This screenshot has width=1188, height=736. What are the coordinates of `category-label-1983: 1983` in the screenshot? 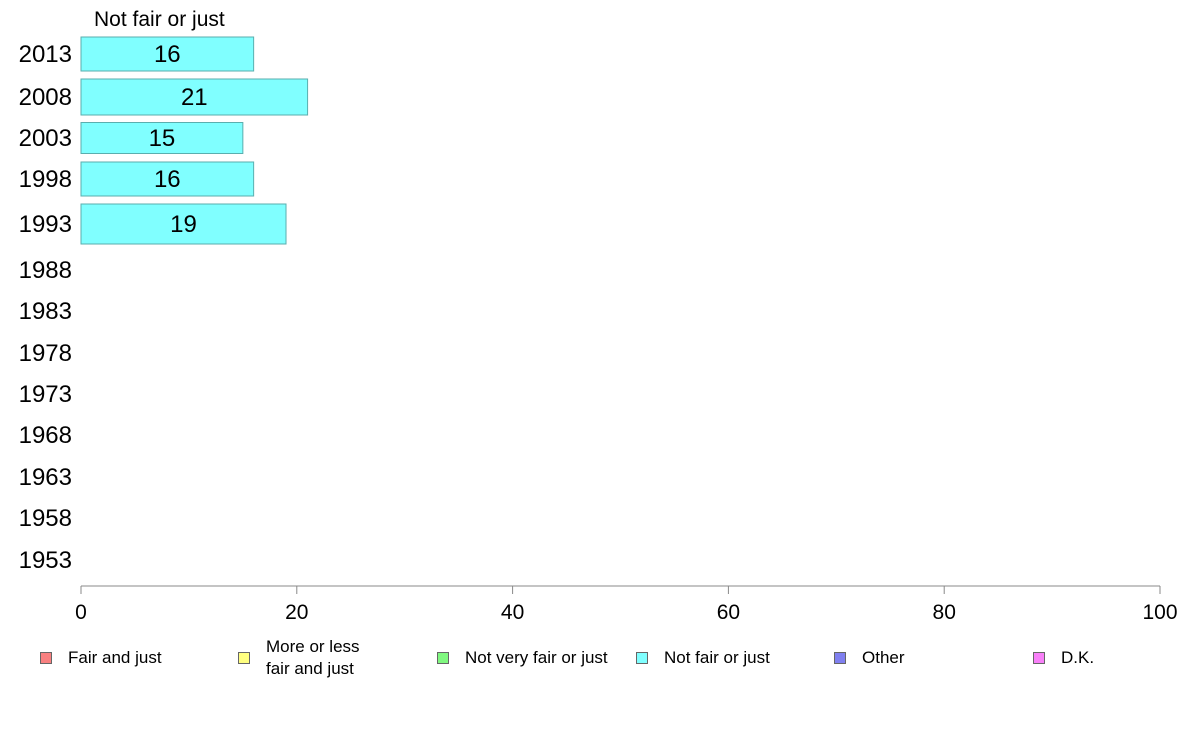 It's located at (45, 311).